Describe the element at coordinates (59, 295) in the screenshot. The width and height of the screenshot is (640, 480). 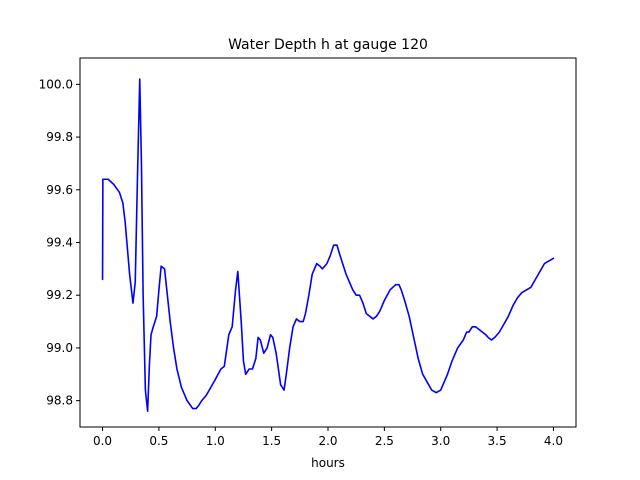
I see `y-tick-label: 99.2` at that location.